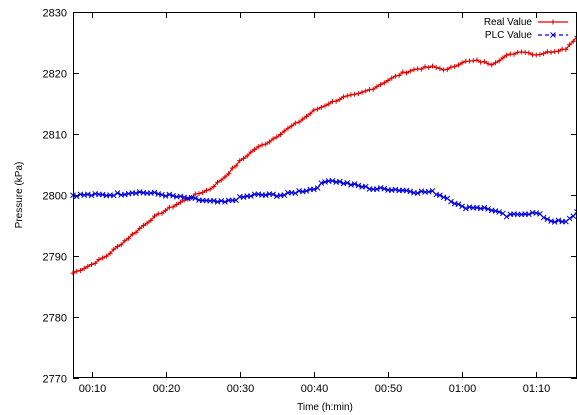  What do you see at coordinates (55, 197) in the screenshot?
I see `y-tick-label: 2800` at bounding box center [55, 197].